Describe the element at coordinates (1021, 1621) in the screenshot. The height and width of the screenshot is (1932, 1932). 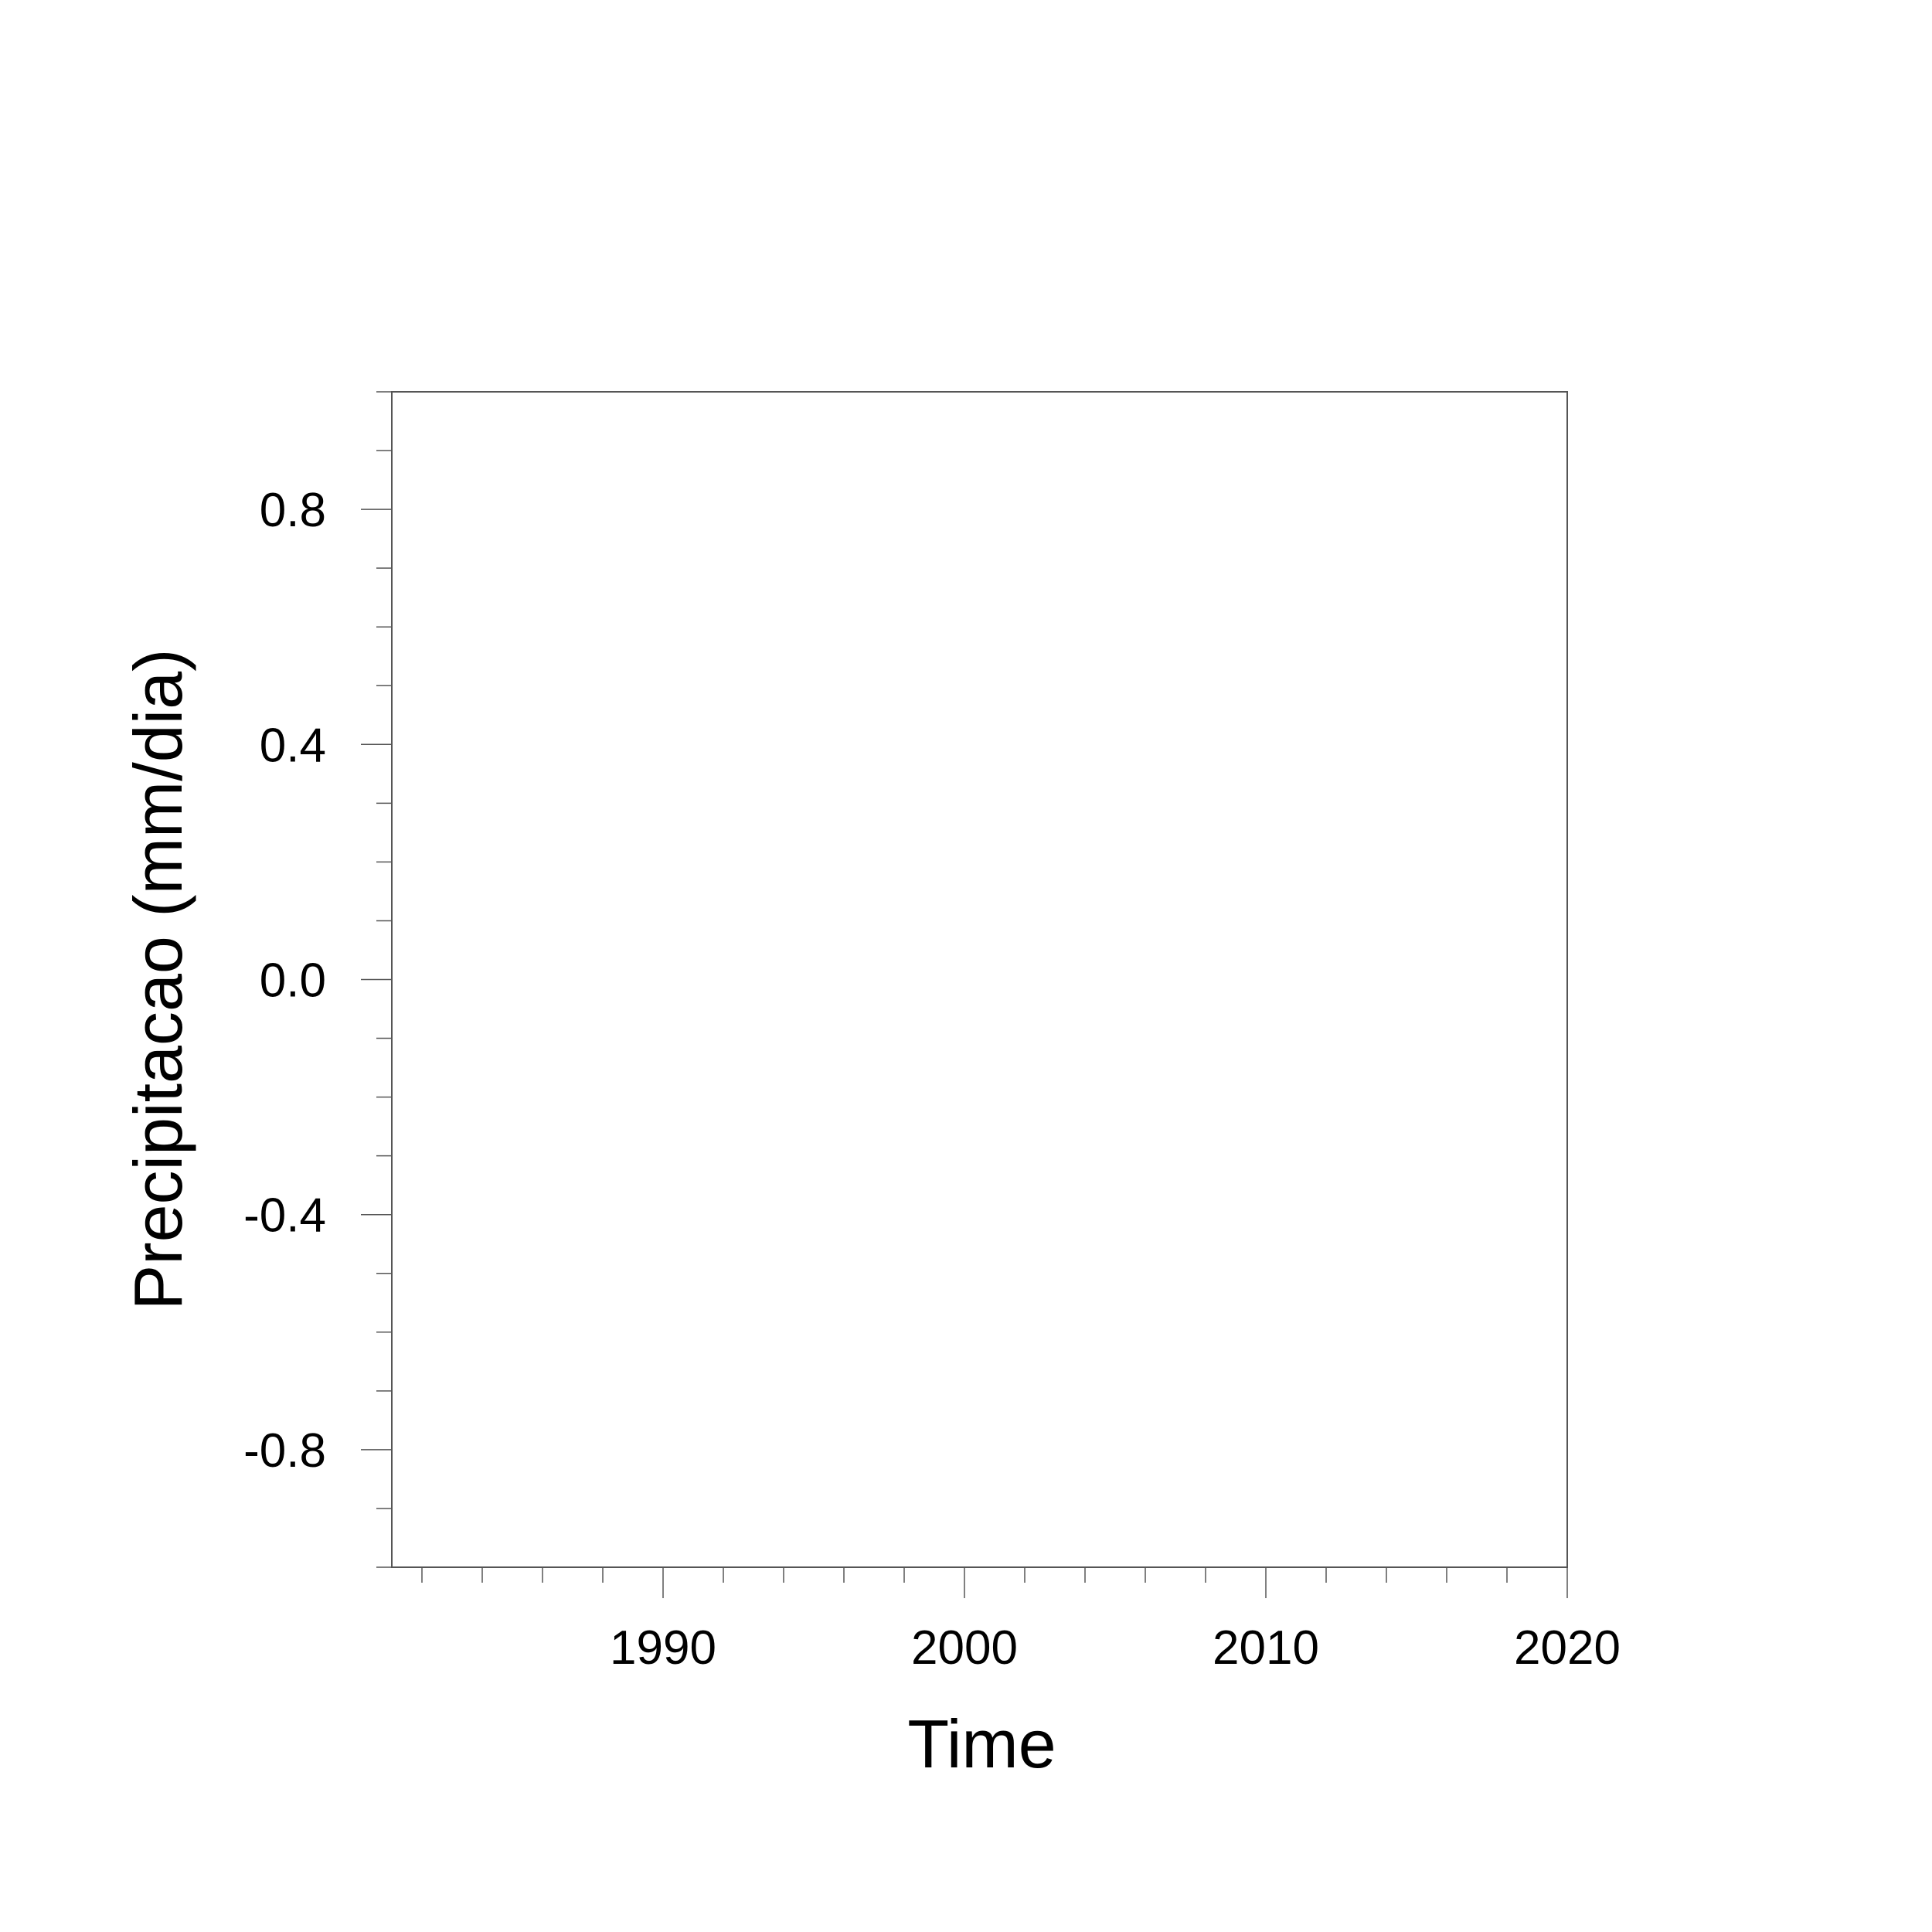
I see `x-axis: 1990 2000 2010 2020` at that location.